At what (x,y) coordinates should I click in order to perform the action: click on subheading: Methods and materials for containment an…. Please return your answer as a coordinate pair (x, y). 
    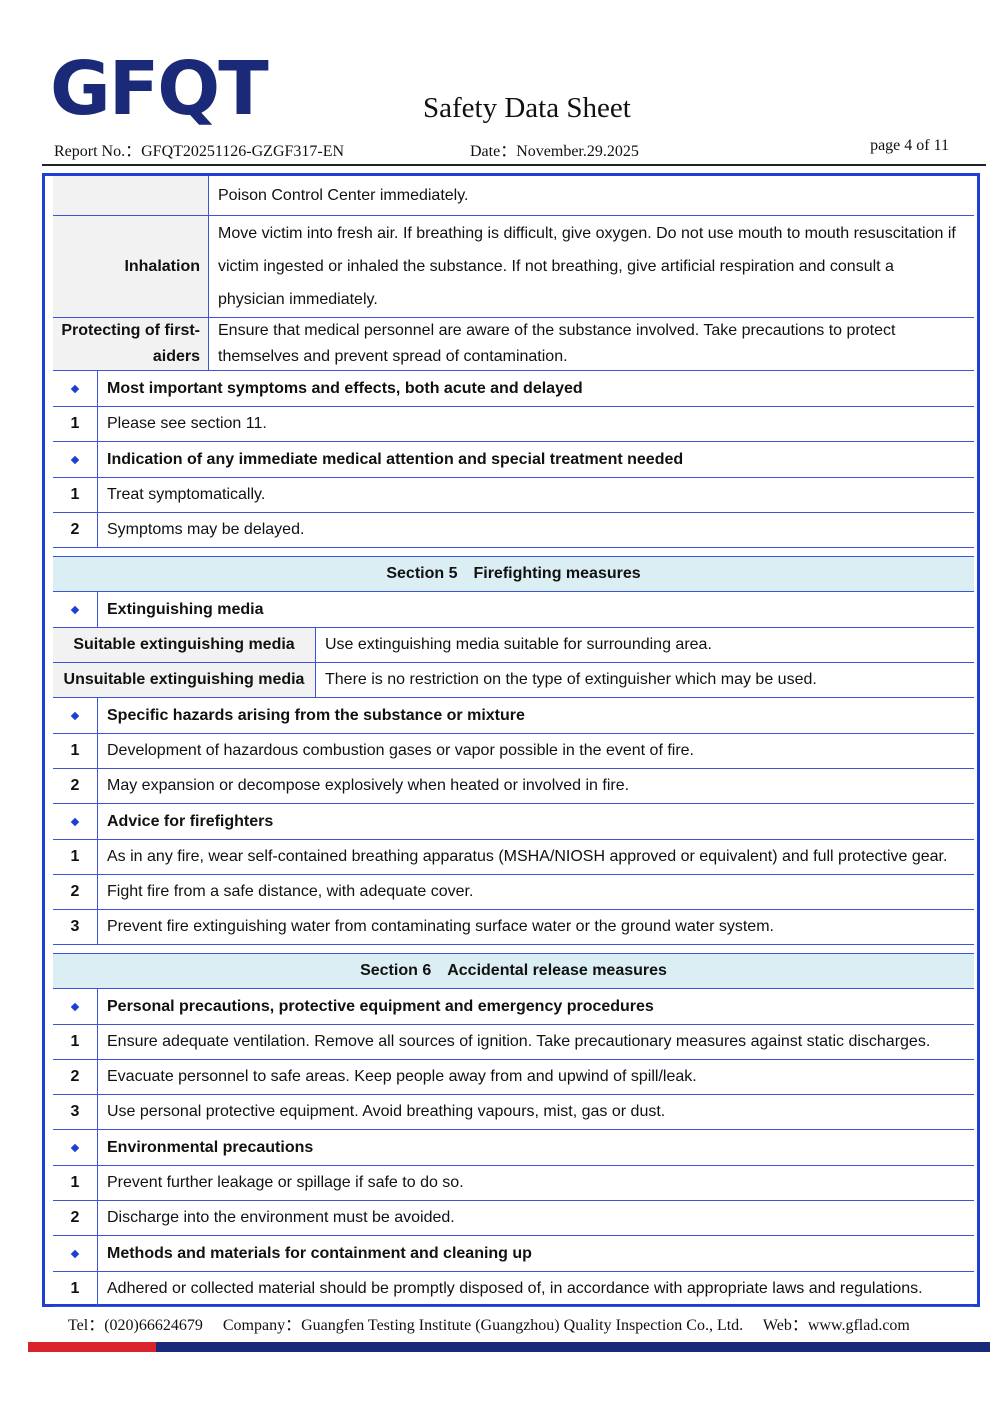
    Looking at the image, I should click on (319, 1253).